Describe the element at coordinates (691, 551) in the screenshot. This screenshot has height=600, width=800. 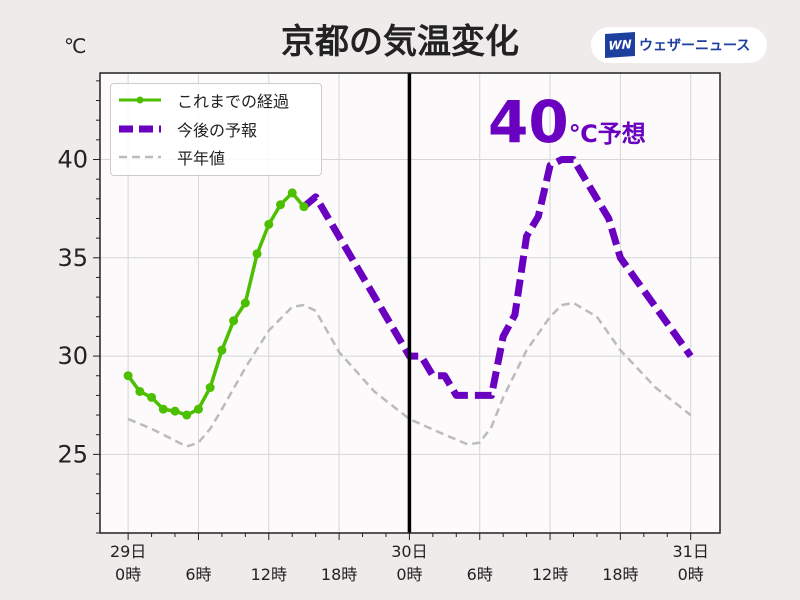
I see `x-tick-label-date: 31日` at that location.